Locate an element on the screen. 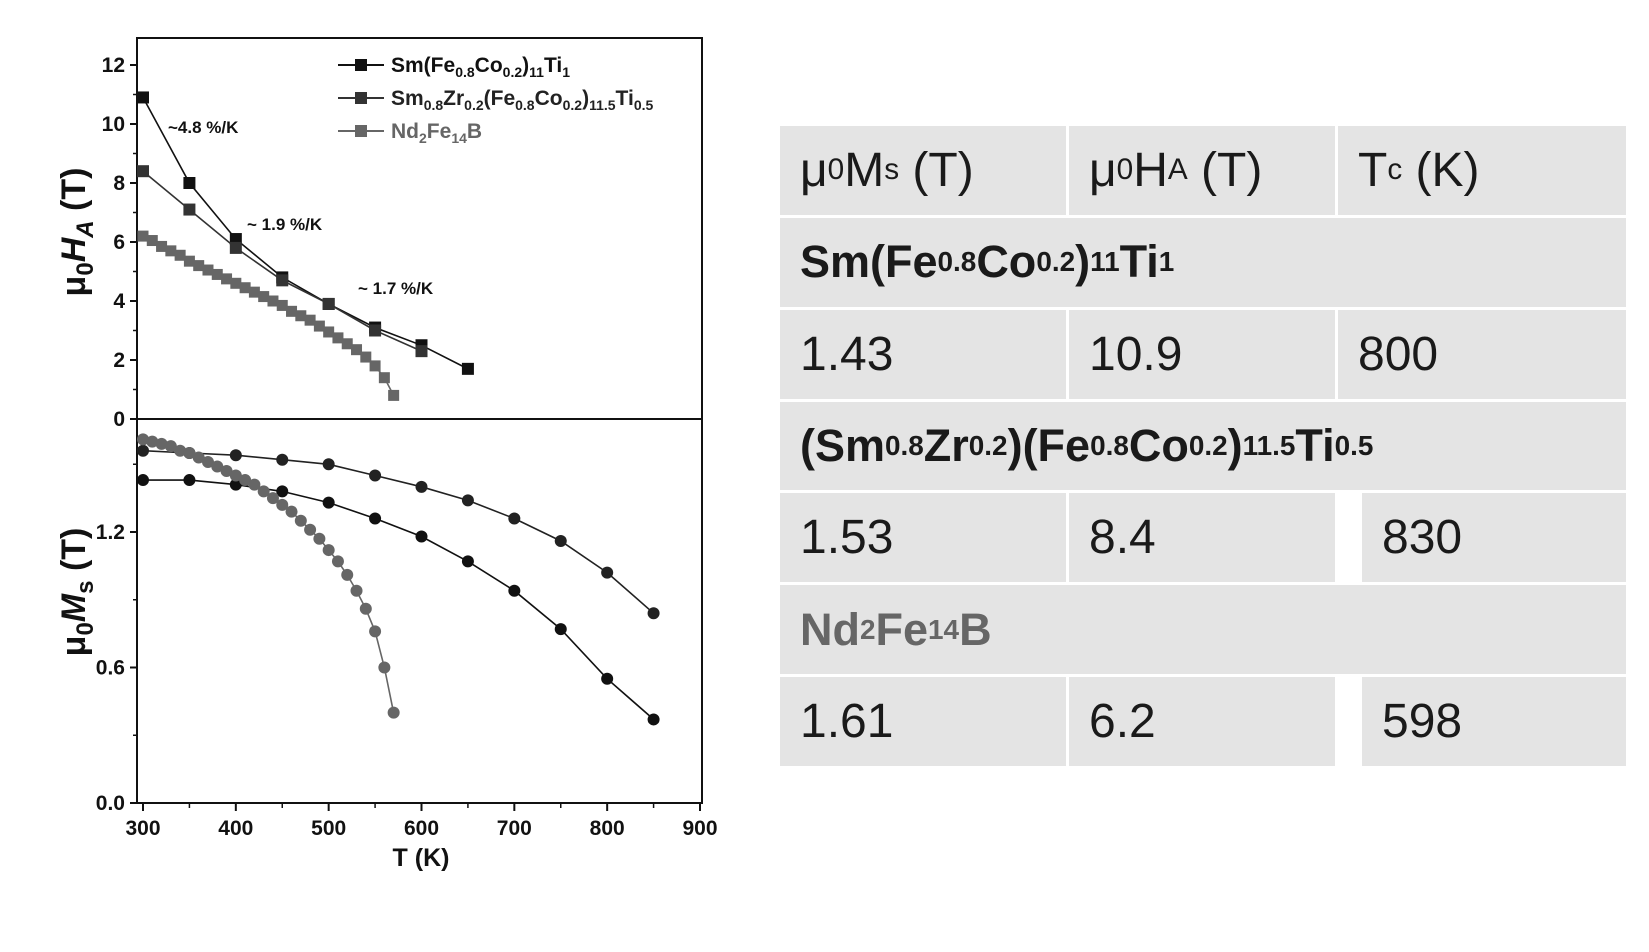  material-name: Sm(Fe 0.8 Co 0.2) 11 Ti 1 is located at coordinates (1203, 262).